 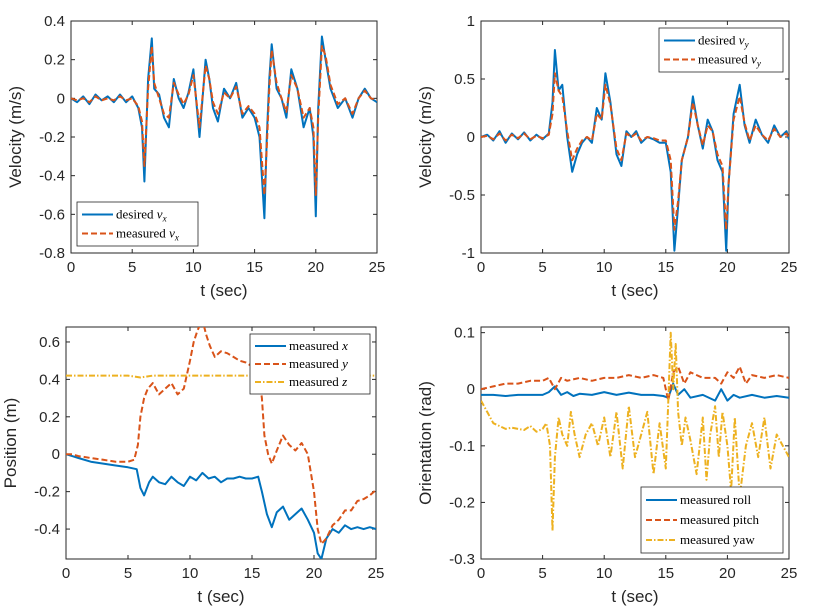 I want to click on y-tick-label: -0.5, so click(x=462, y=195).